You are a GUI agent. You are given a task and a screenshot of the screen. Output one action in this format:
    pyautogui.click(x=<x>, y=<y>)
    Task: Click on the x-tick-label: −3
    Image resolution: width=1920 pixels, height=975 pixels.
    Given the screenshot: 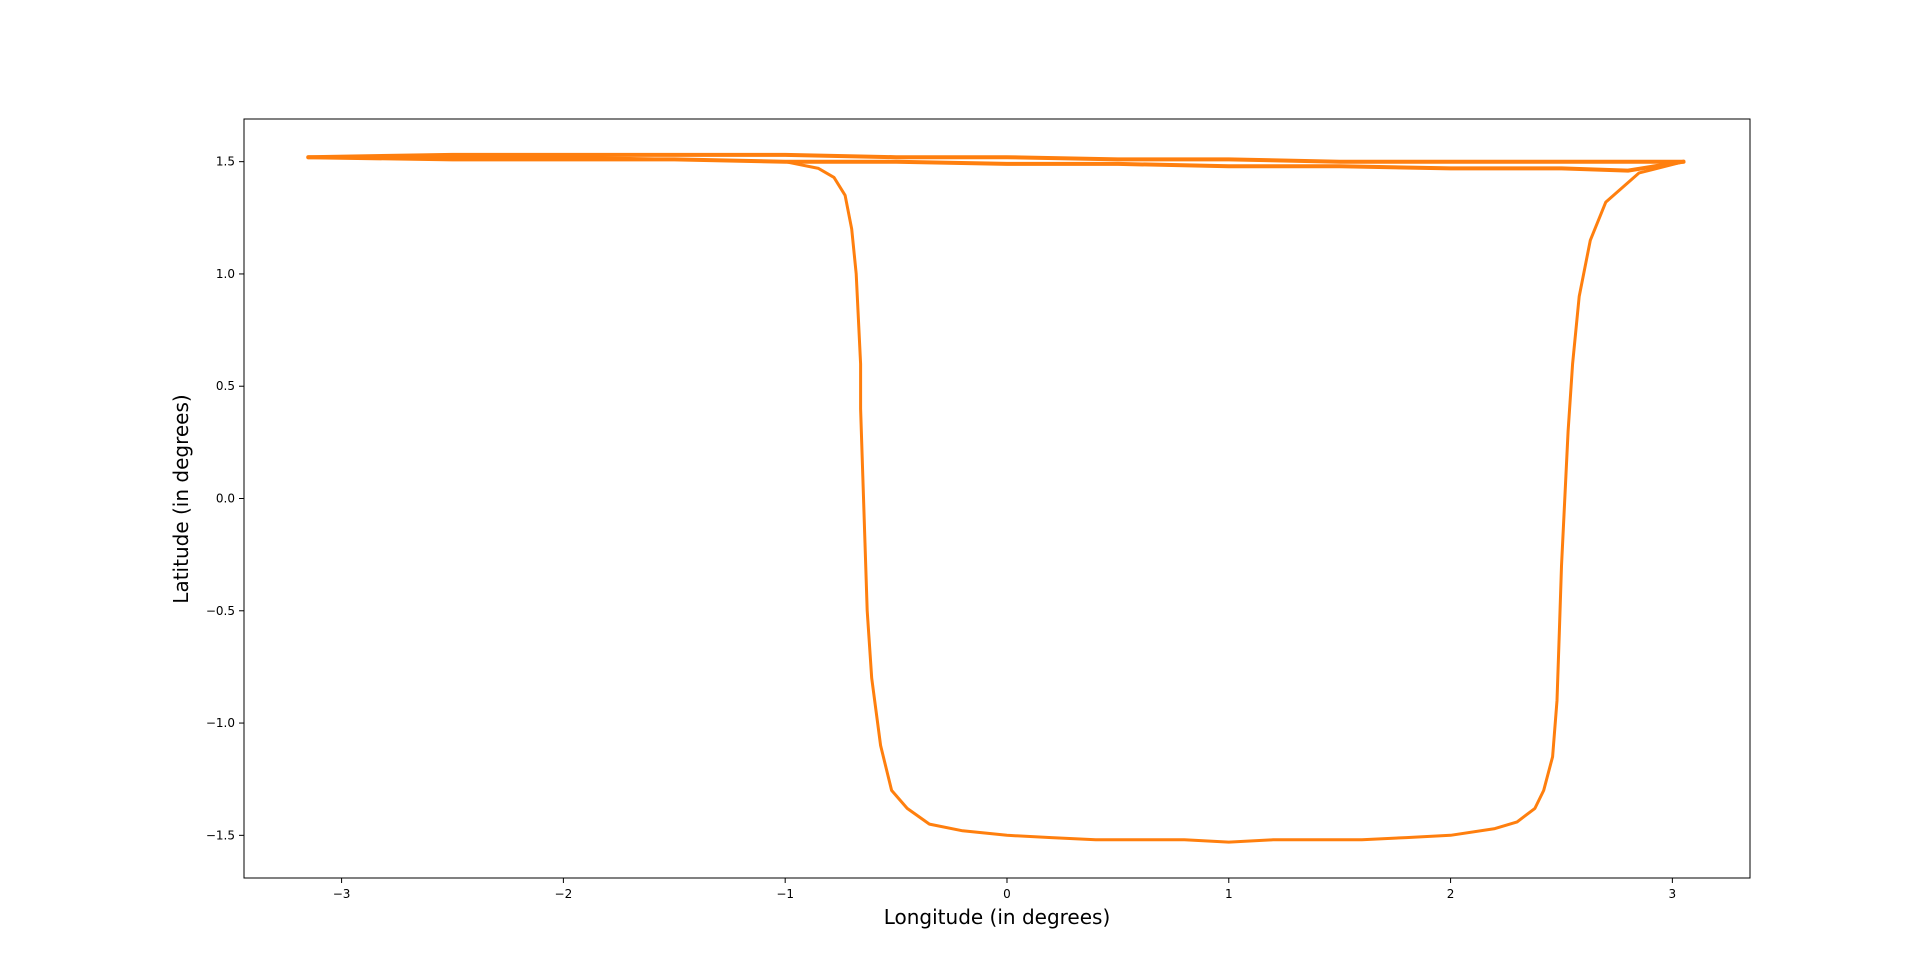 What is the action you would take?
    pyautogui.click(x=342, y=894)
    